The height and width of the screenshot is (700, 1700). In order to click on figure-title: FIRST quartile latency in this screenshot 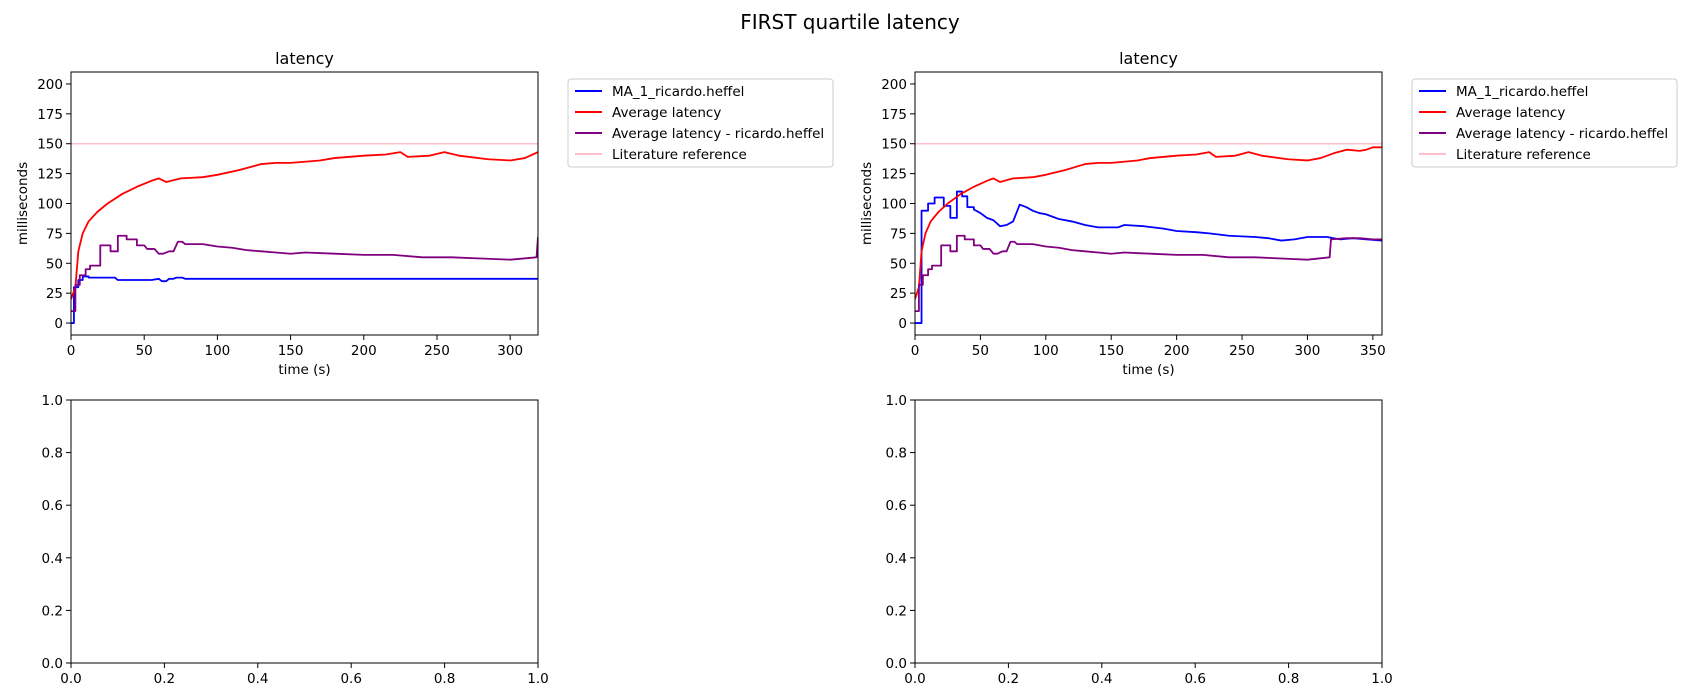, I will do `click(850, 22)`.